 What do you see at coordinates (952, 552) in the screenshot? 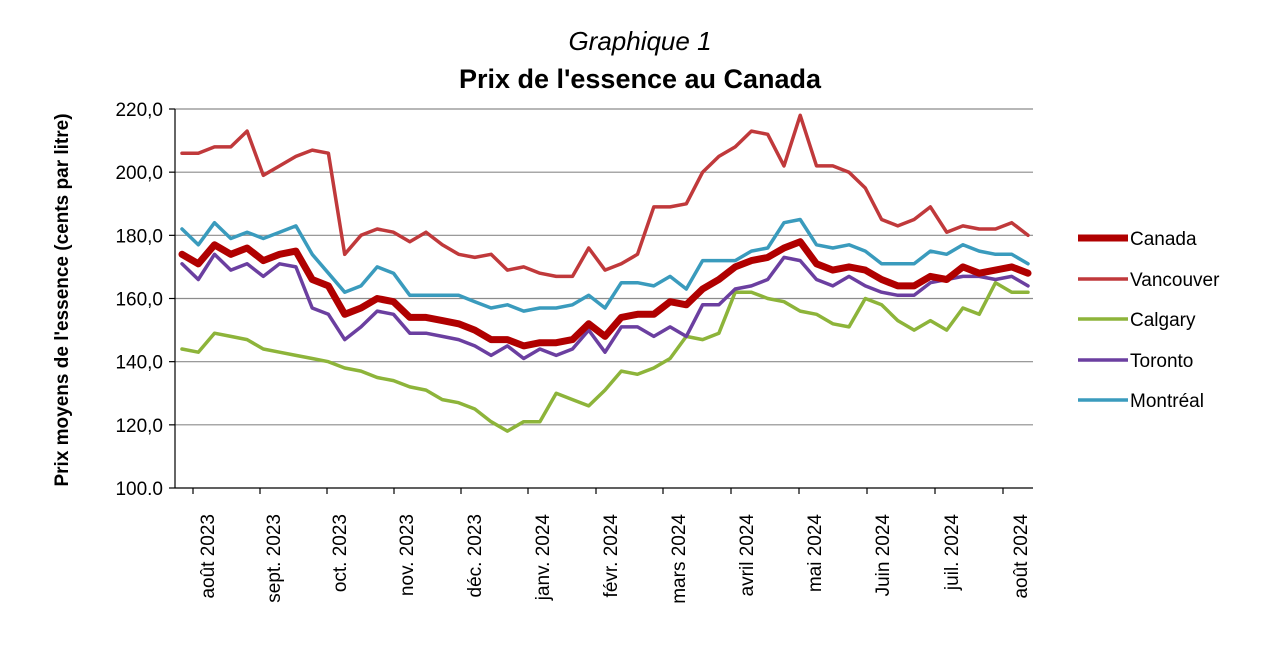
I see `x-tick-label: juil. 2024` at bounding box center [952, 552].